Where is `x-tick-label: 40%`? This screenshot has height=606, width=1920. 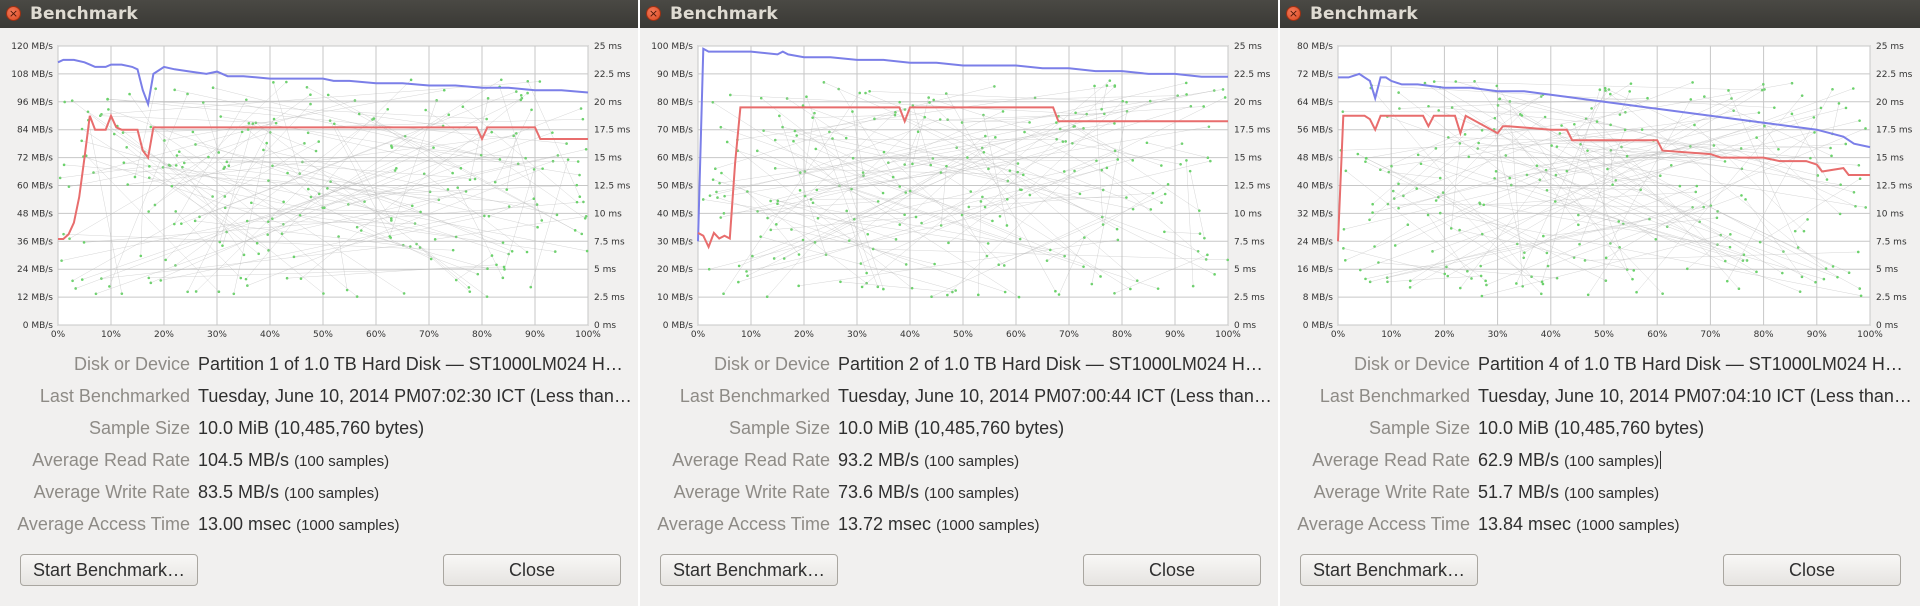 x-tick-label: 40% is located at coordinates (1551, 335).